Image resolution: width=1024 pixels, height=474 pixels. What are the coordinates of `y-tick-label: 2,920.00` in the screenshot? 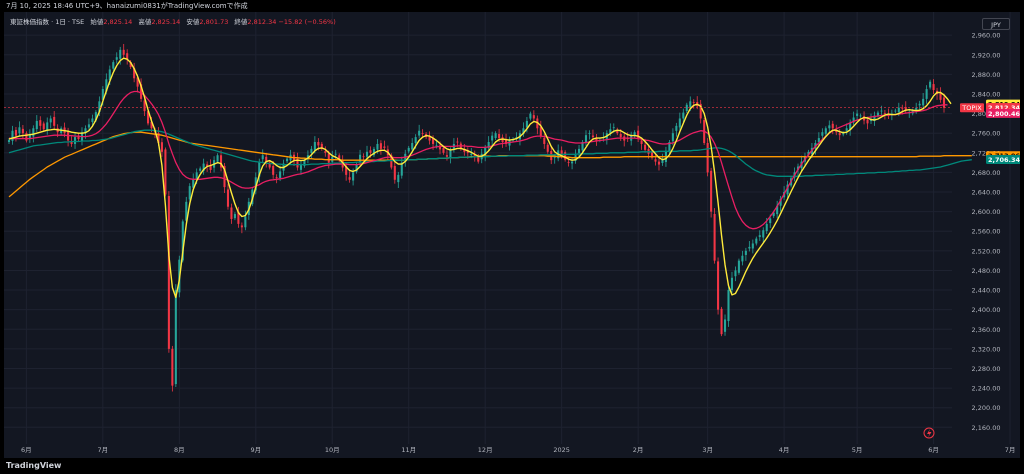 It's located at (986, 55).